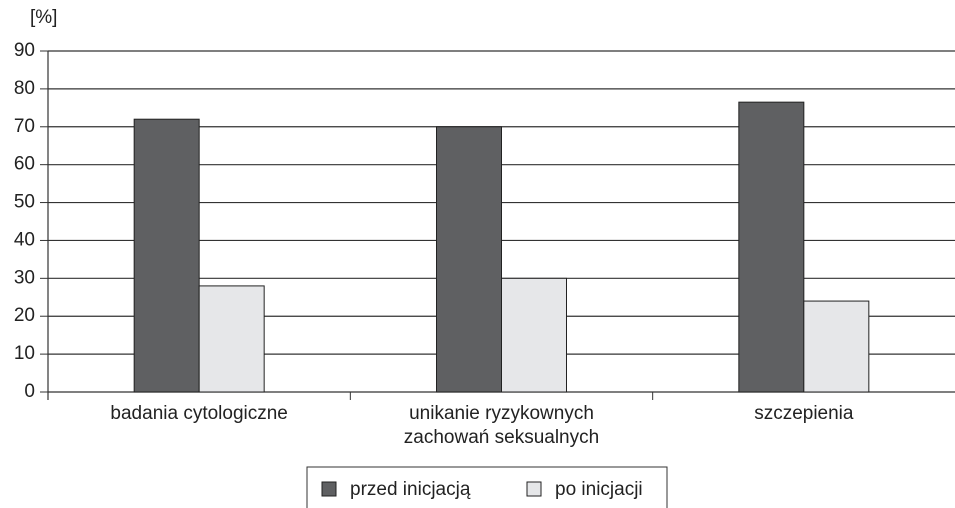 The height and width of the screenshot is (508, 955). I want to click on y-tick-label: 80, so click(24, 88).